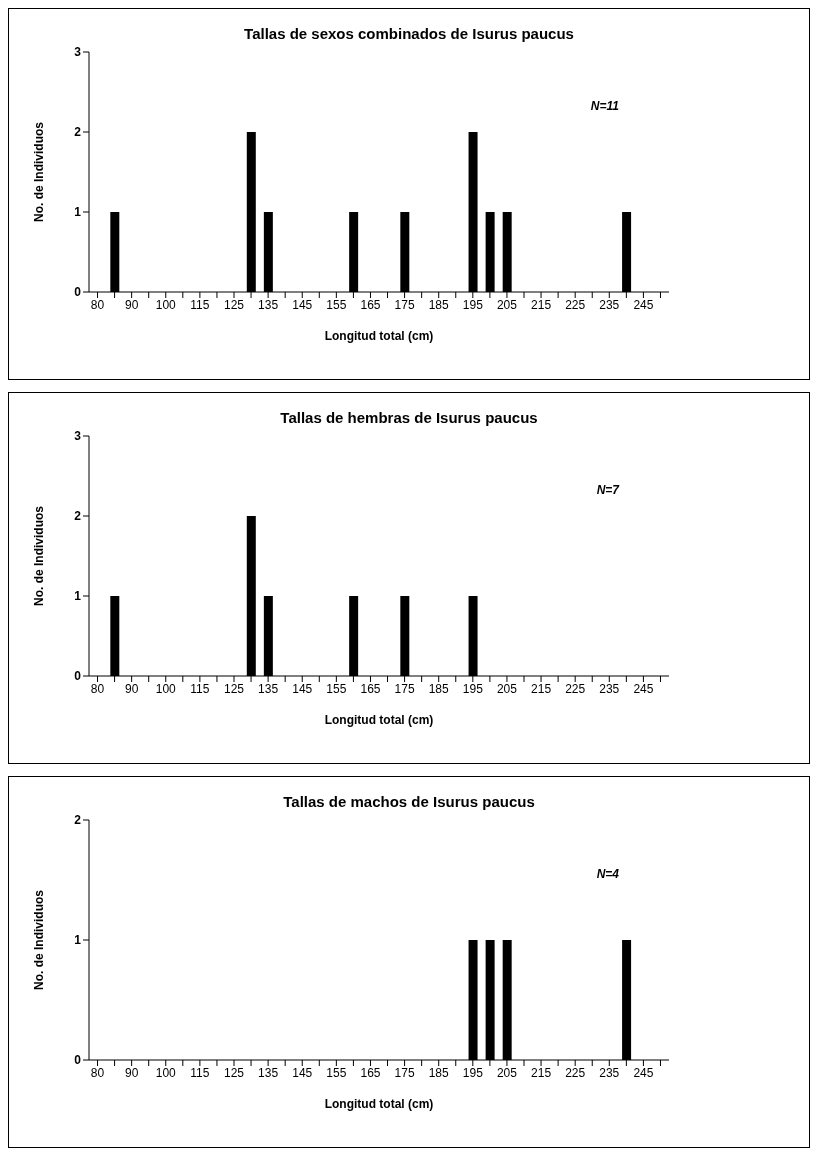 This screenshot has height=1154, width=821. What do you see at coordinates (607, 874) in the screenshot?
I see `annotation: N=4` at bounding box center [607, 874].